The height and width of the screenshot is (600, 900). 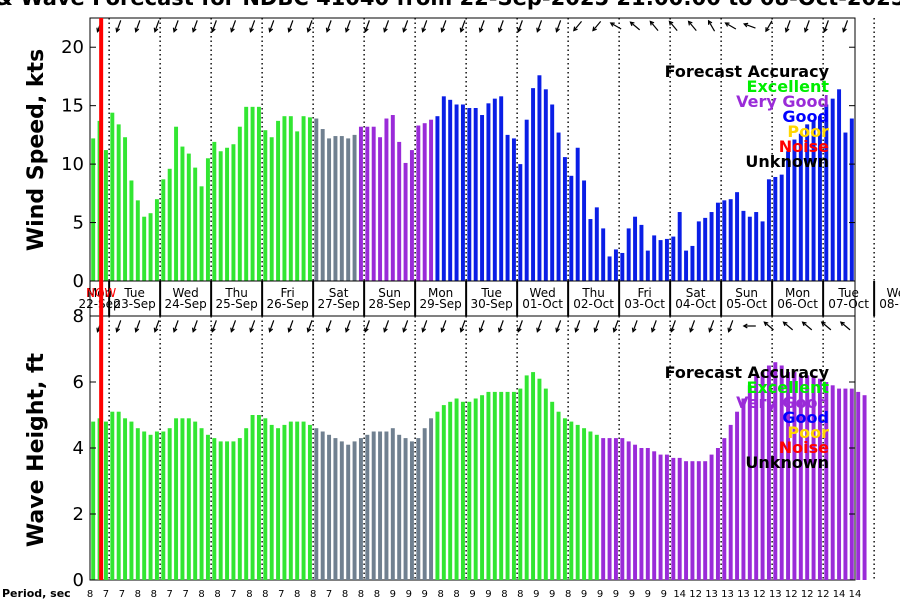 What do you see at coordinates (491, 293) in the screenshot?
I see `day-label: Tue` at bounding box center [491, 293].